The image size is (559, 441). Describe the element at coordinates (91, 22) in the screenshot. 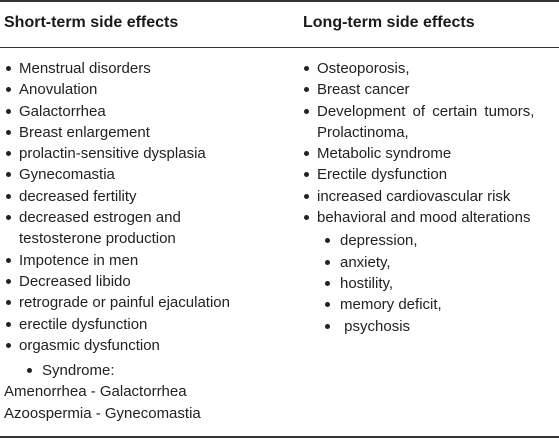

I see `short-term-header: Short-term side effects` at that location.